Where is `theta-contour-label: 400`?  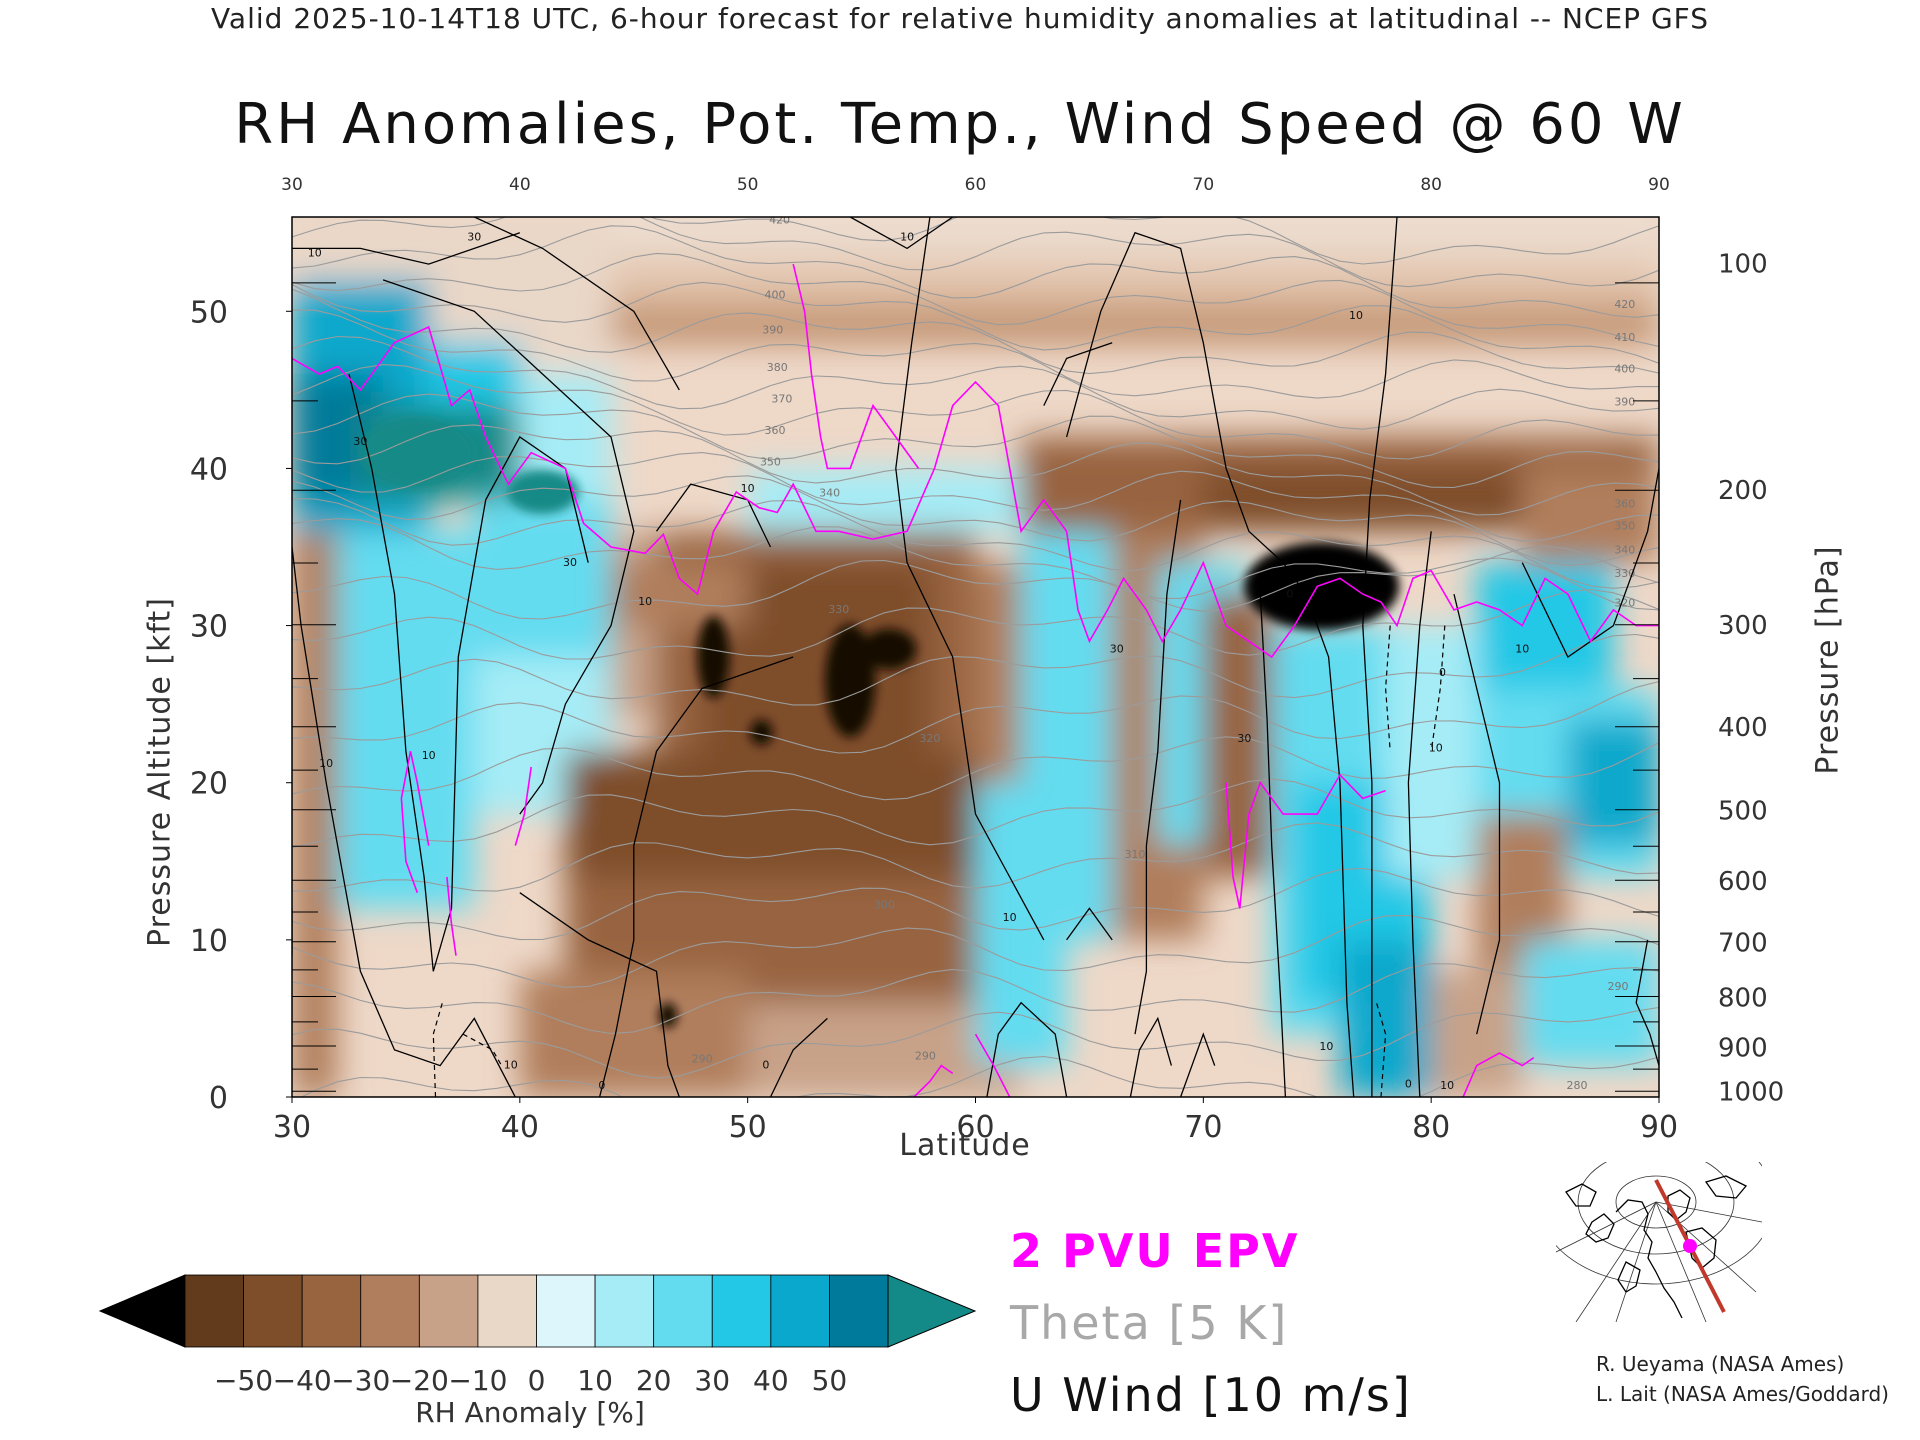 theta-contour-label: 400 is located at coordinates (775, 295).